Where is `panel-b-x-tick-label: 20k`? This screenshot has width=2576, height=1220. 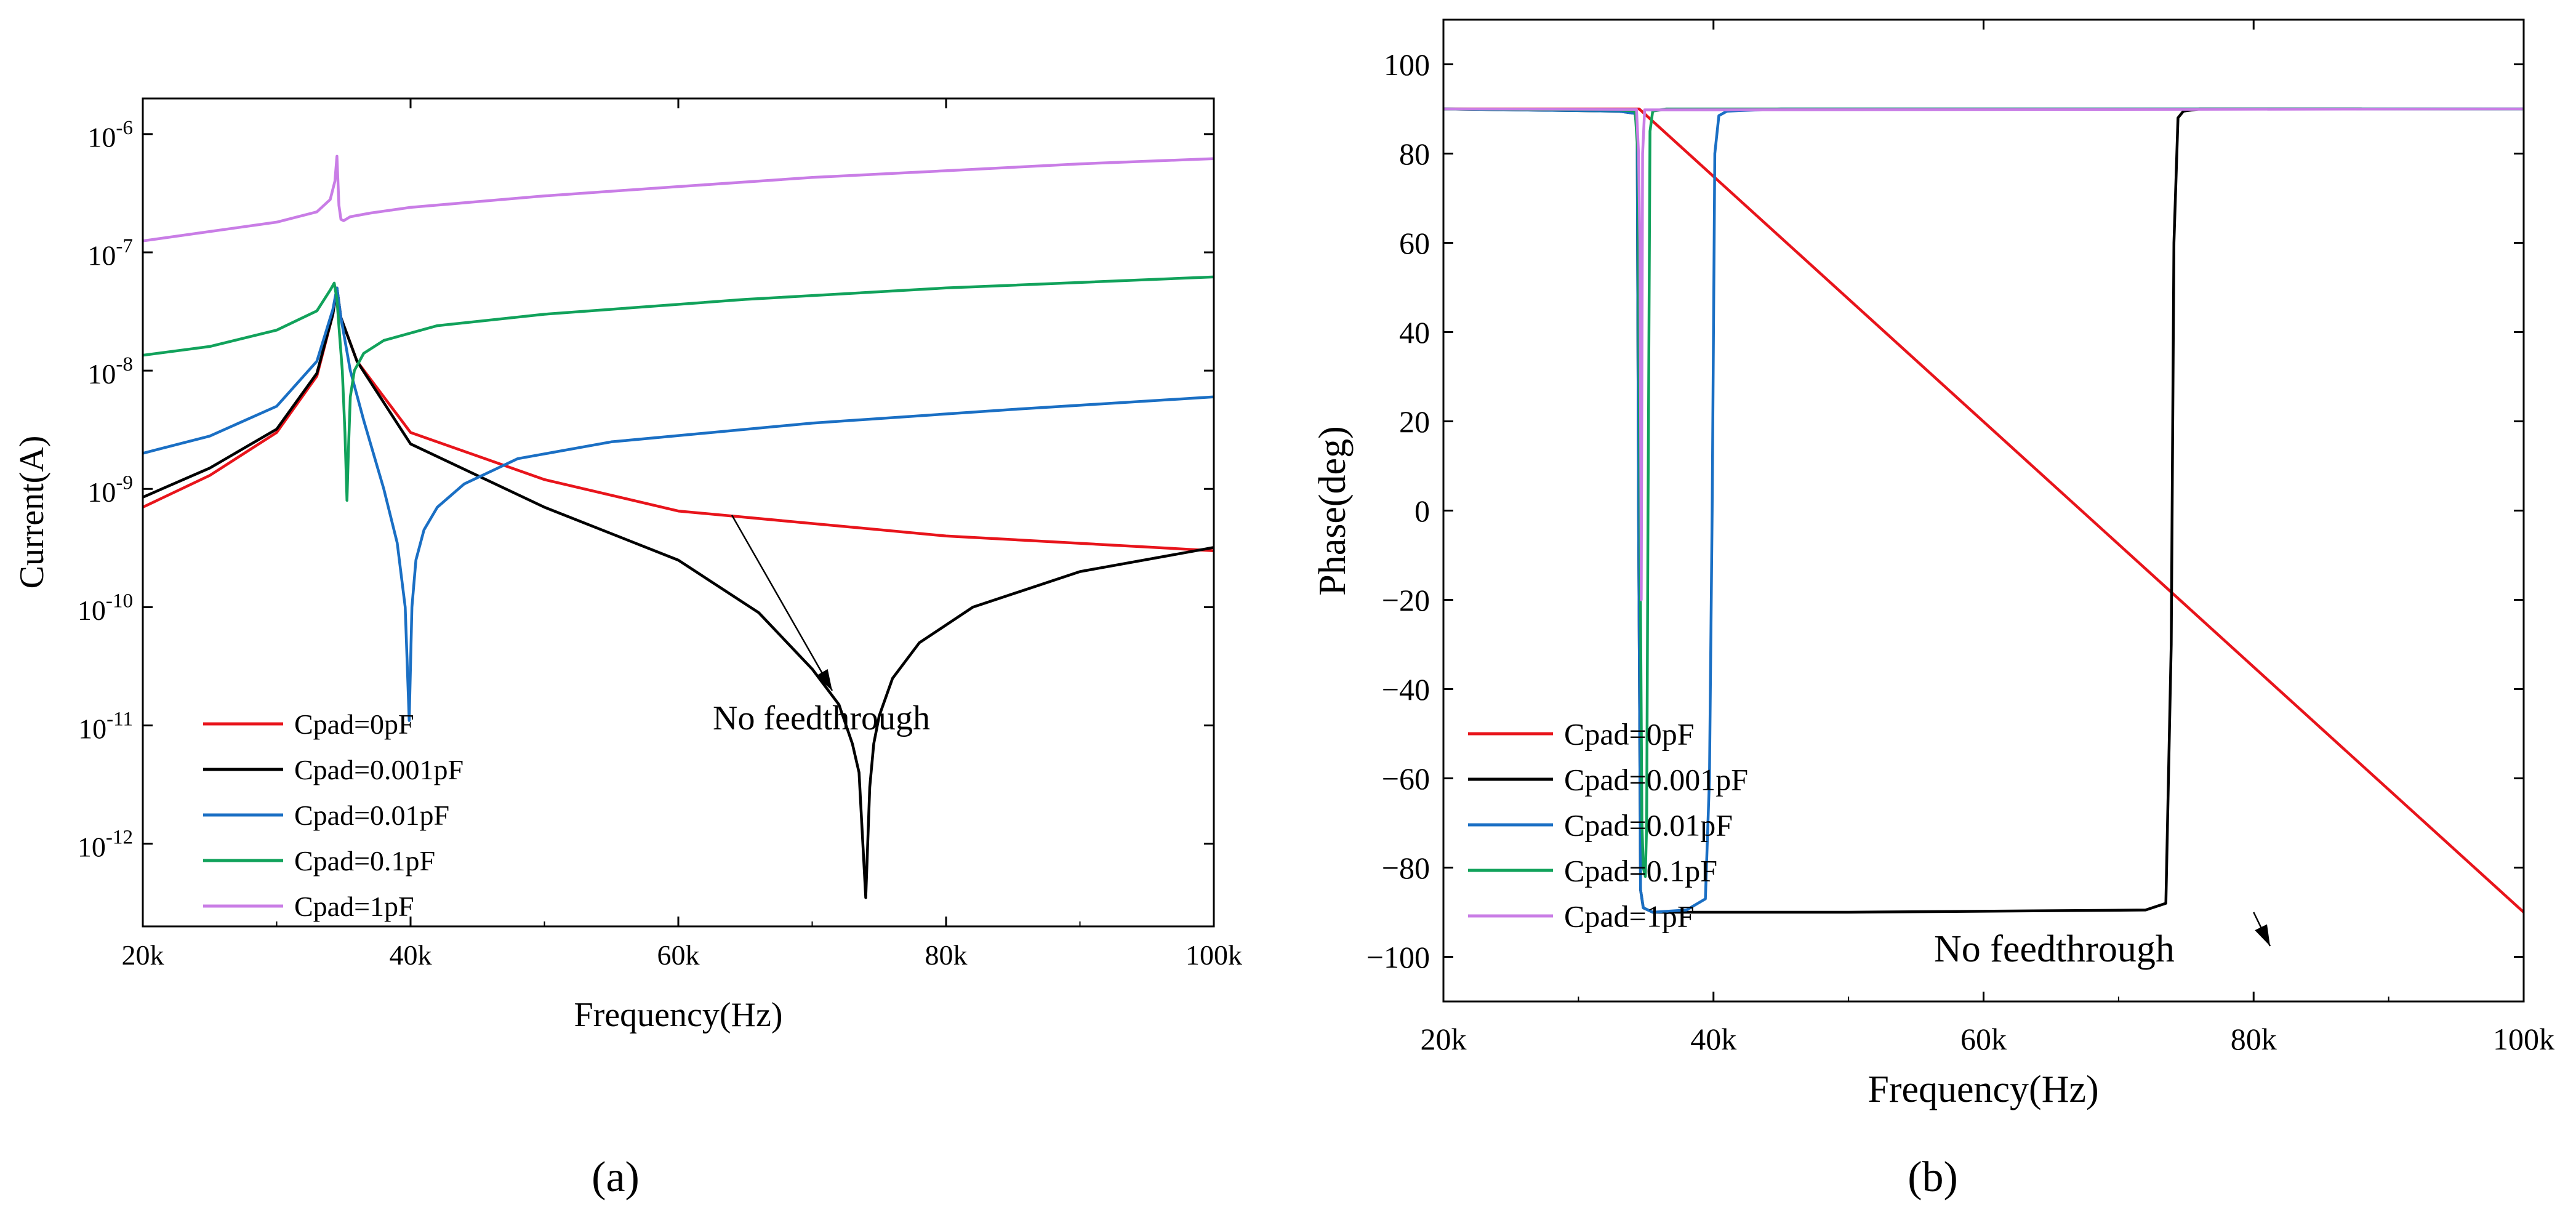 panel-b-x-tick-label: 20k is located at coordinates (1444, 1039).